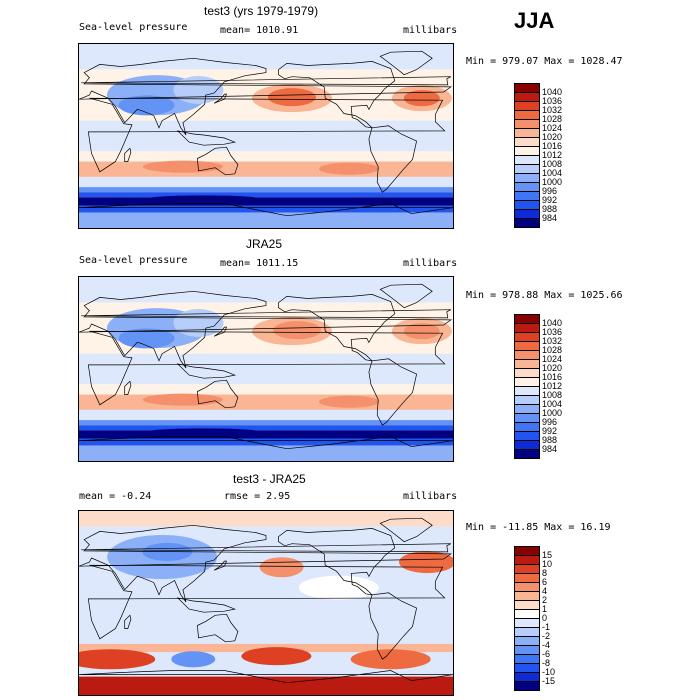  What do you see at coordinates (552, 155) in the screenshot?
I see `colorbar-tick-label: 1012` at bounding box center [552, 155].